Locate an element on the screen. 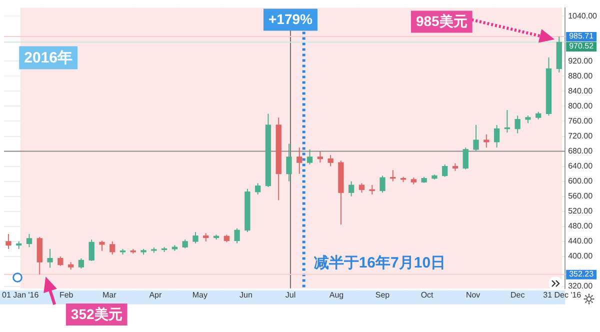 The image size is (600, 332). ref-line-label: 减半于16年7月10日 is located at coordinates (380, 263).